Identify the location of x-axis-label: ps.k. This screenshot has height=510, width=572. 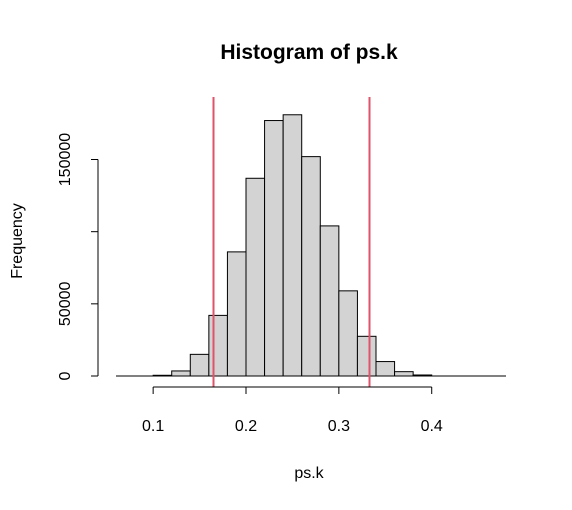
(309, 473).